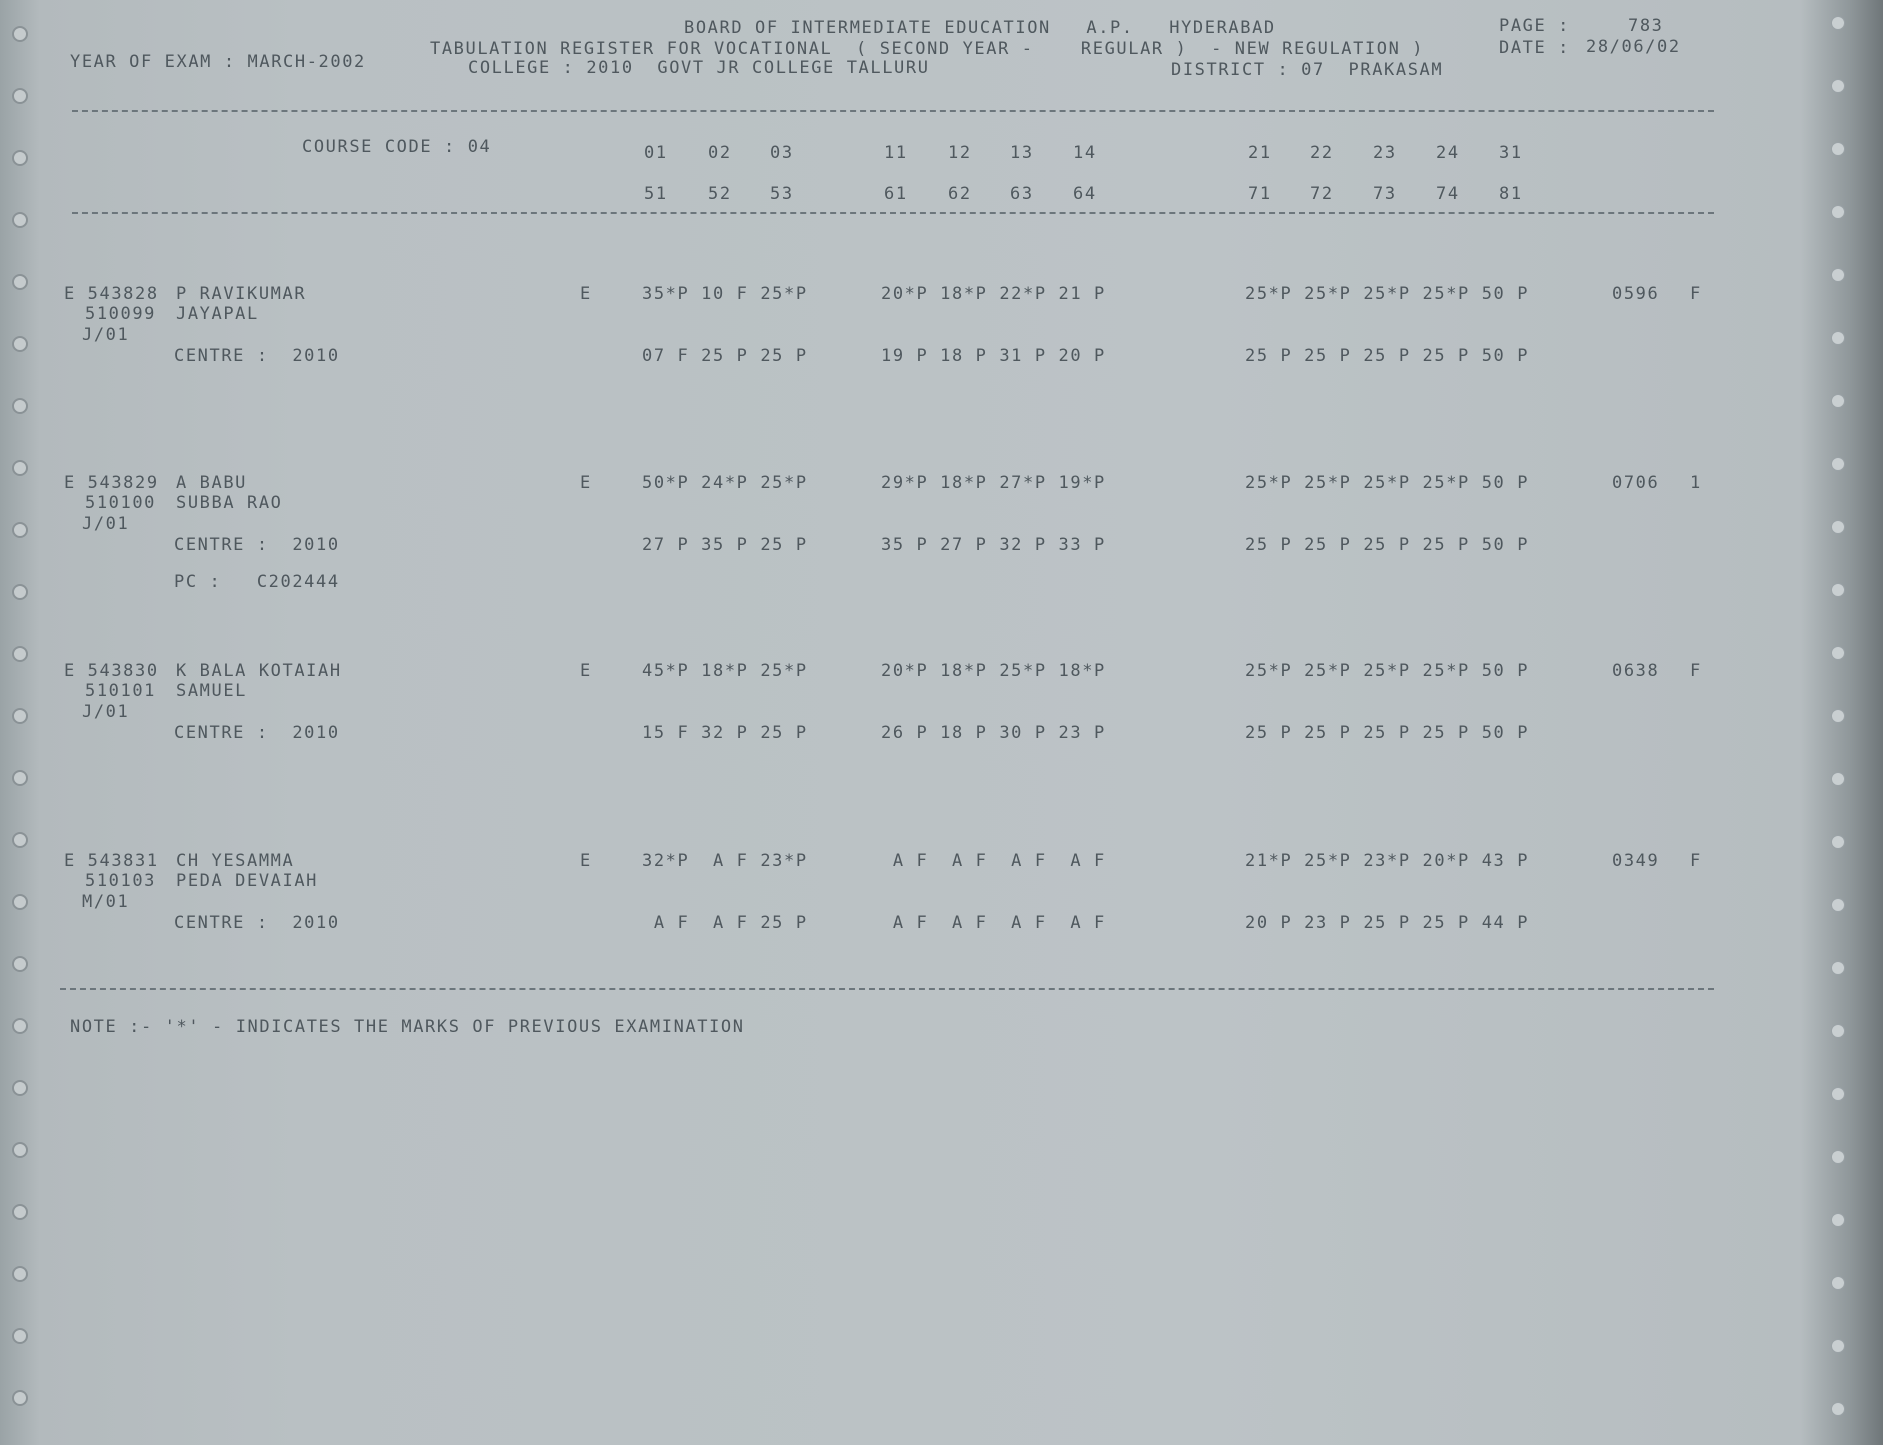  I want to click on total-marks: 0706, so click(1636, 483).